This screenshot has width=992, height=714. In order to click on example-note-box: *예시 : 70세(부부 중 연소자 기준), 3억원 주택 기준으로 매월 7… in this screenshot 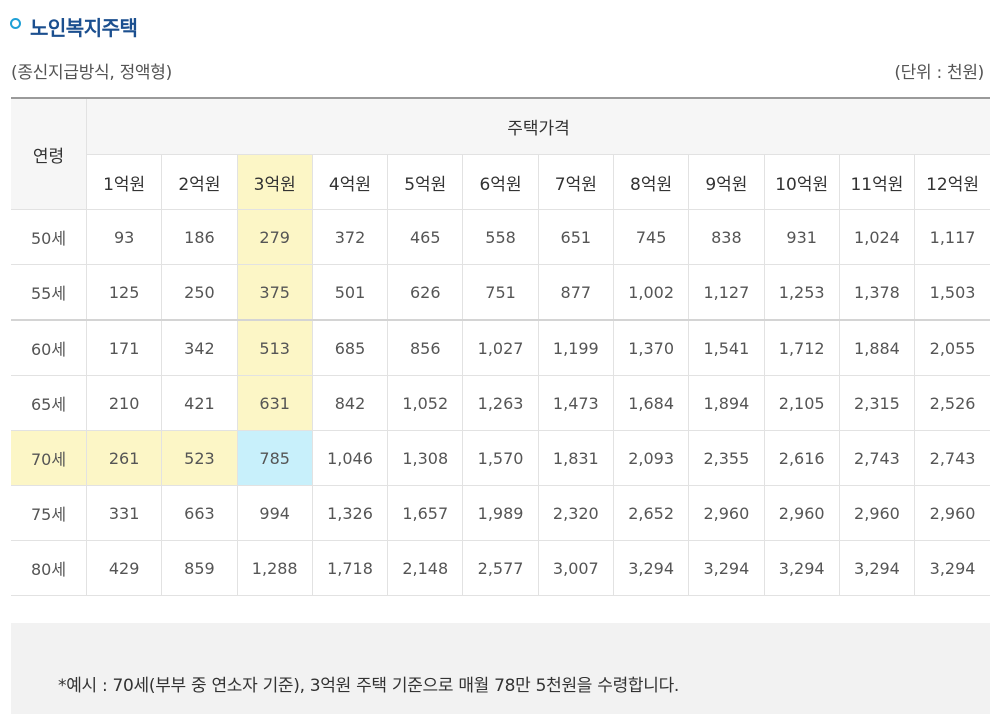, I will do `click(500, 668)`.